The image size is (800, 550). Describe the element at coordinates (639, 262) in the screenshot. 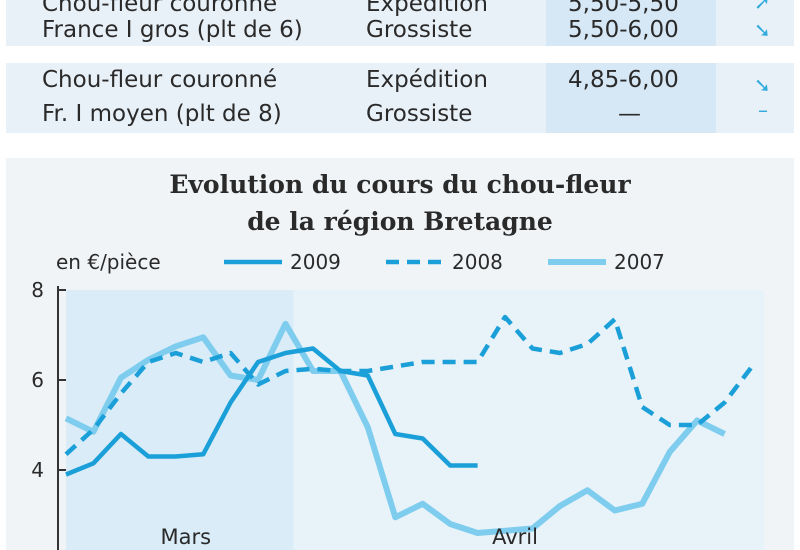

I see `legend-label-2007: 2007` at that location.